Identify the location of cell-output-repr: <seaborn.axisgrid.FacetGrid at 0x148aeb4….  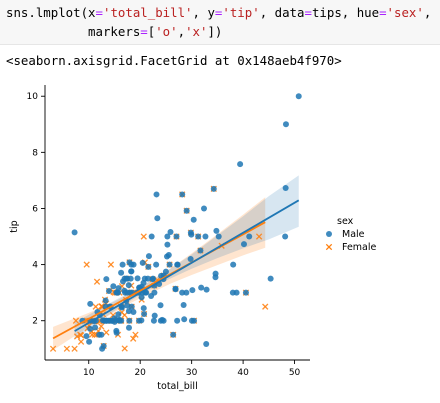
(174, 60).